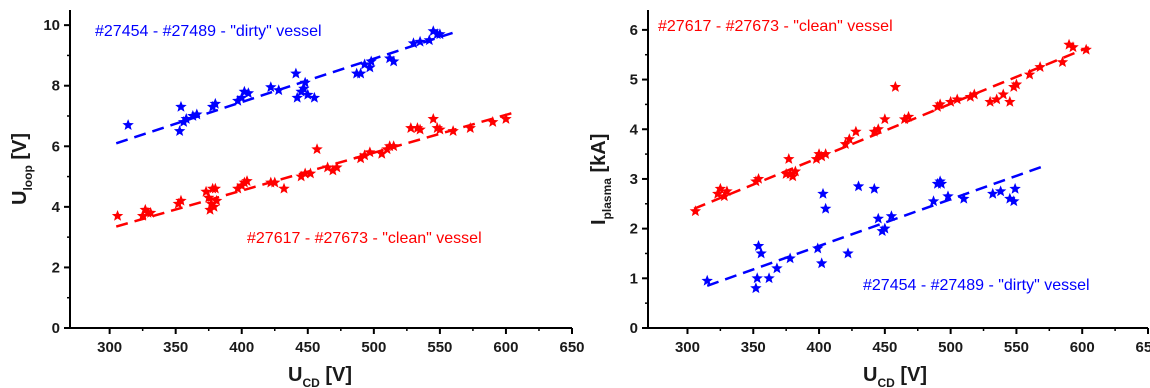 The image size is (1150, 388). I want to click on y-axis-title: Iplasma [kA], so click(601, 179).